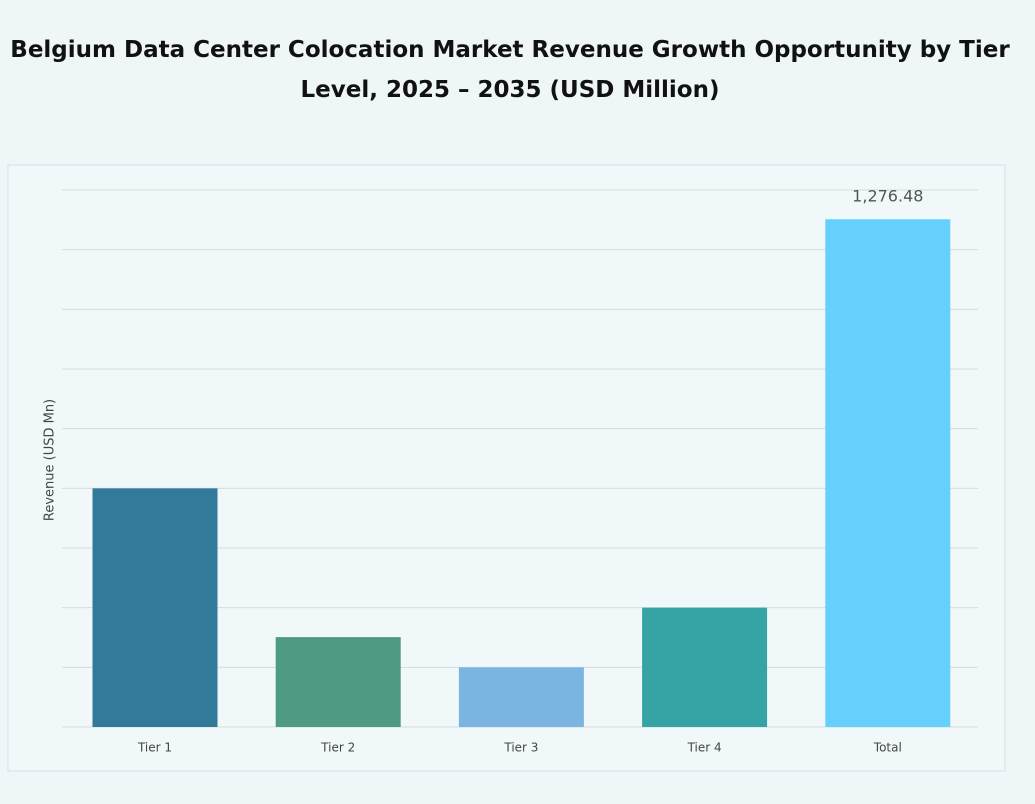  What do you see at coordinates (50, 460) in the screenshot?
I see `y-axis-label: Revenue (USD Mn)` at bounding box center [50, 460].